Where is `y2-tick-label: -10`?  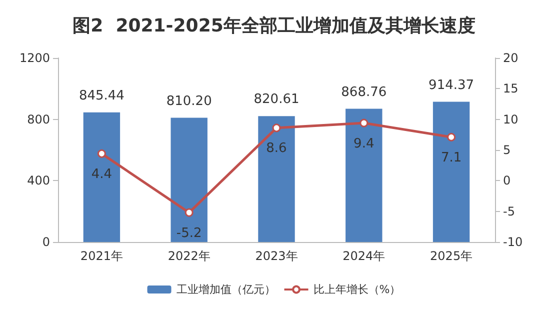 y2-tick-label: -10 is located at coordinates (513, 242).